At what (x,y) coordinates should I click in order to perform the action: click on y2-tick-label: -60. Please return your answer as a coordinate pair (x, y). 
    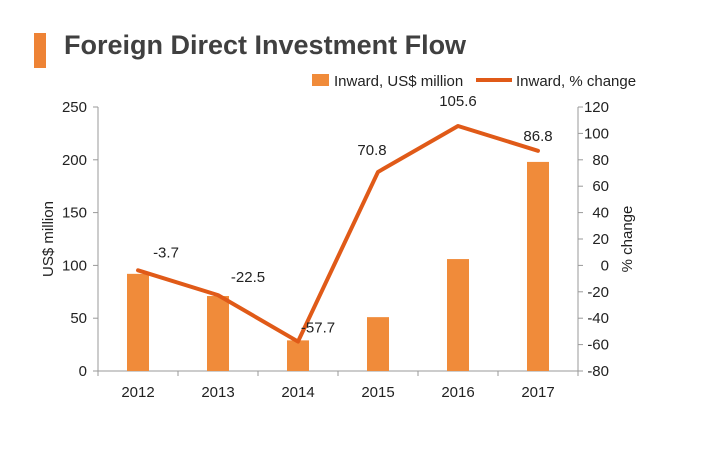
    Looking at the image, I should click on (598, 345).